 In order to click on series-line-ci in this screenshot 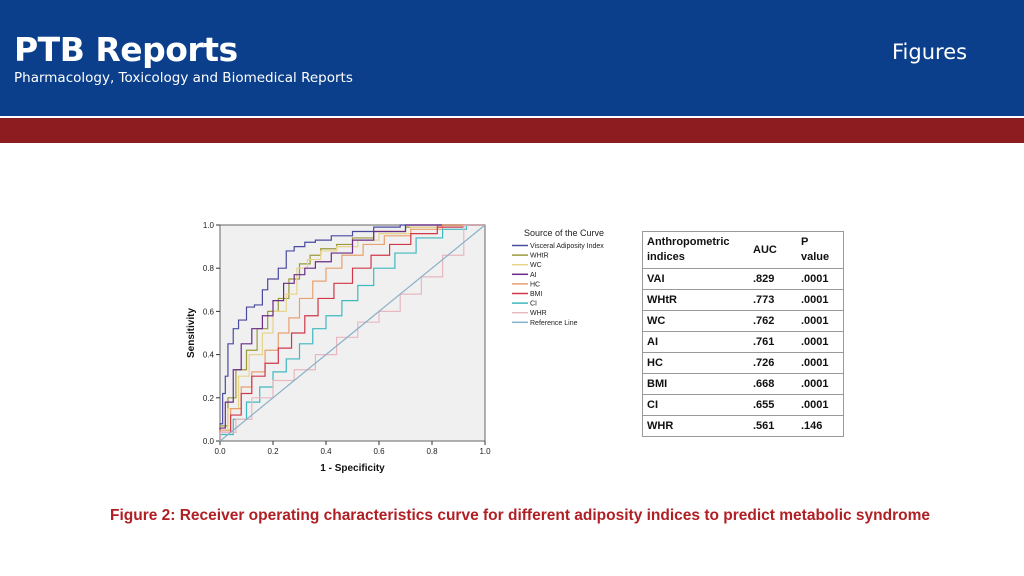, I will do `click(352, 332)`.